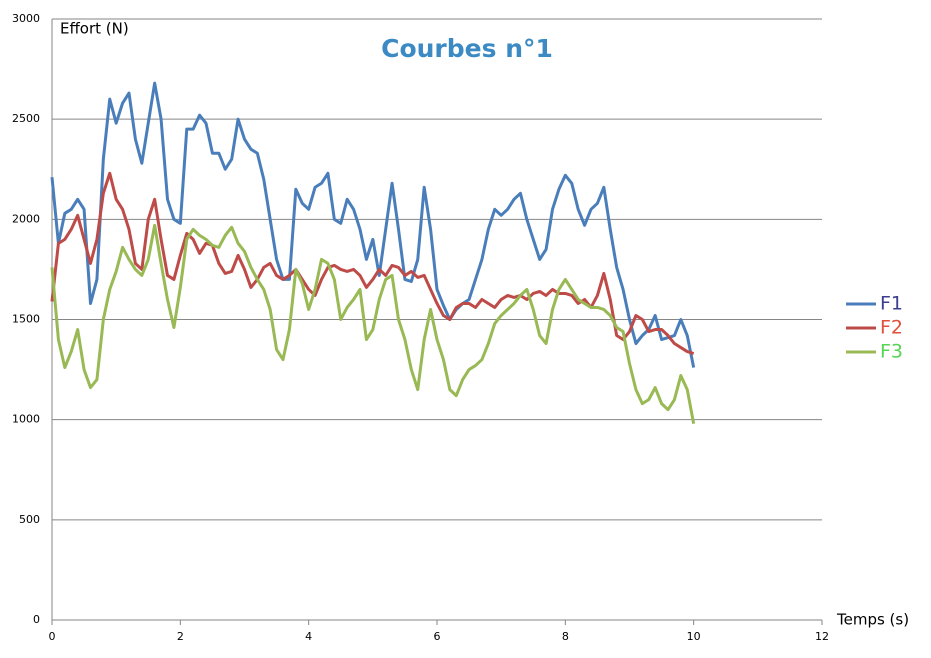 The image size is (931, 658). I want to click on legend-label: F3, so click(891, 352).